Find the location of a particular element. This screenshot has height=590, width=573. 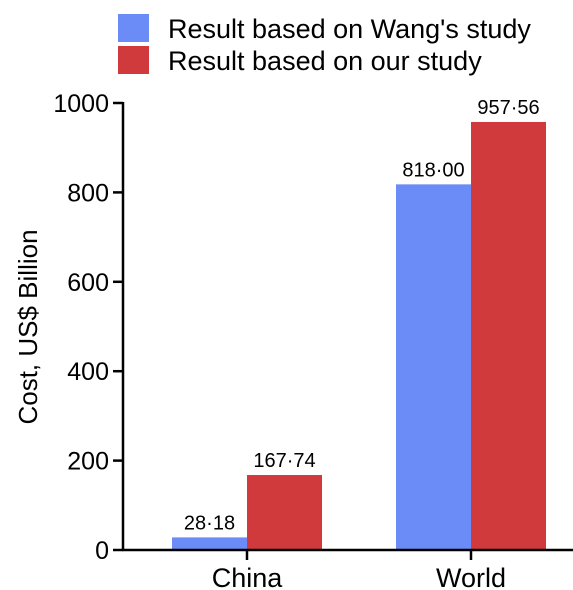

y-tick-label-200: 200 is located at coordinates (88, 462).